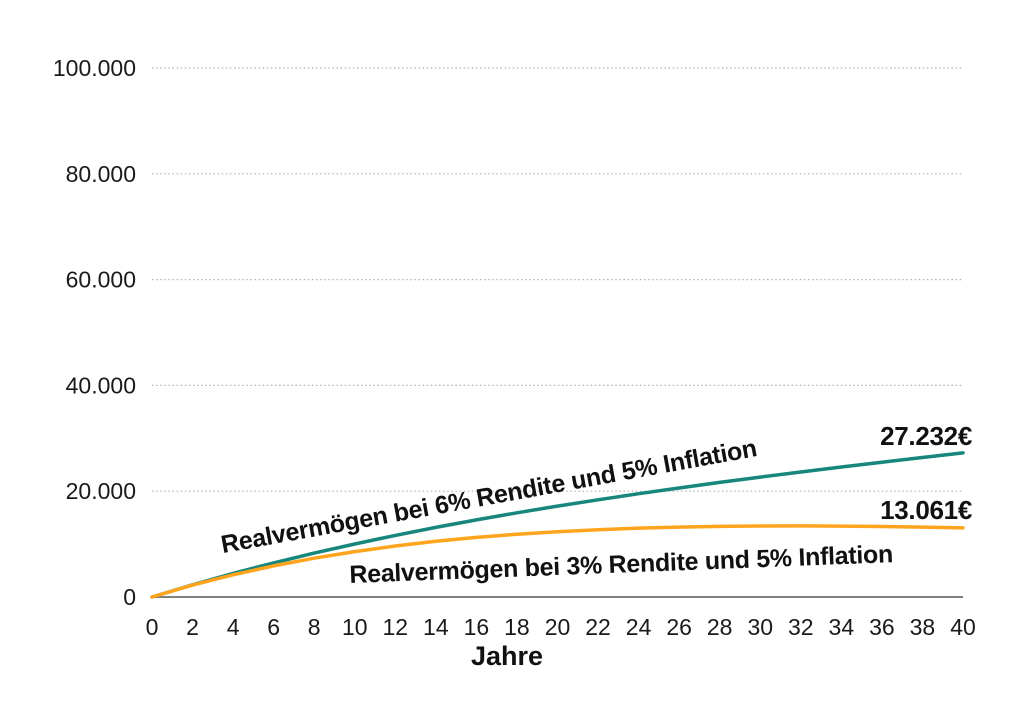 The image size is (1024, 724). What do you see at coordinates (396, 627) in the screenshot?
I see `x-axis-tick-label: 12` at bounding box center [396, 627].